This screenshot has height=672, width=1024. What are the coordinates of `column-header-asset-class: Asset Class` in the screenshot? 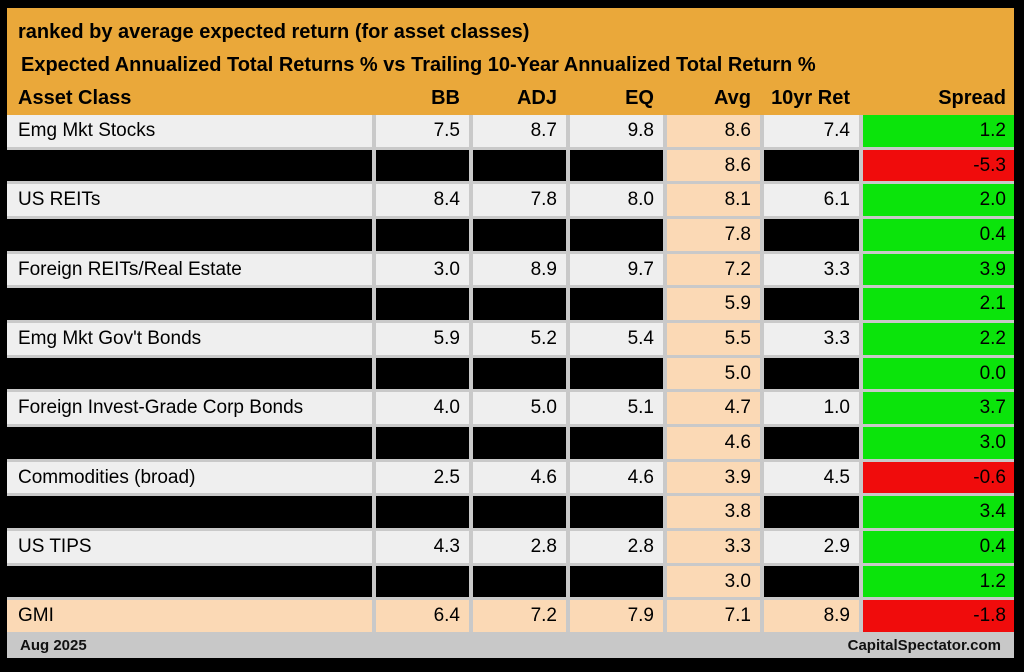 It's located at (75, 98).